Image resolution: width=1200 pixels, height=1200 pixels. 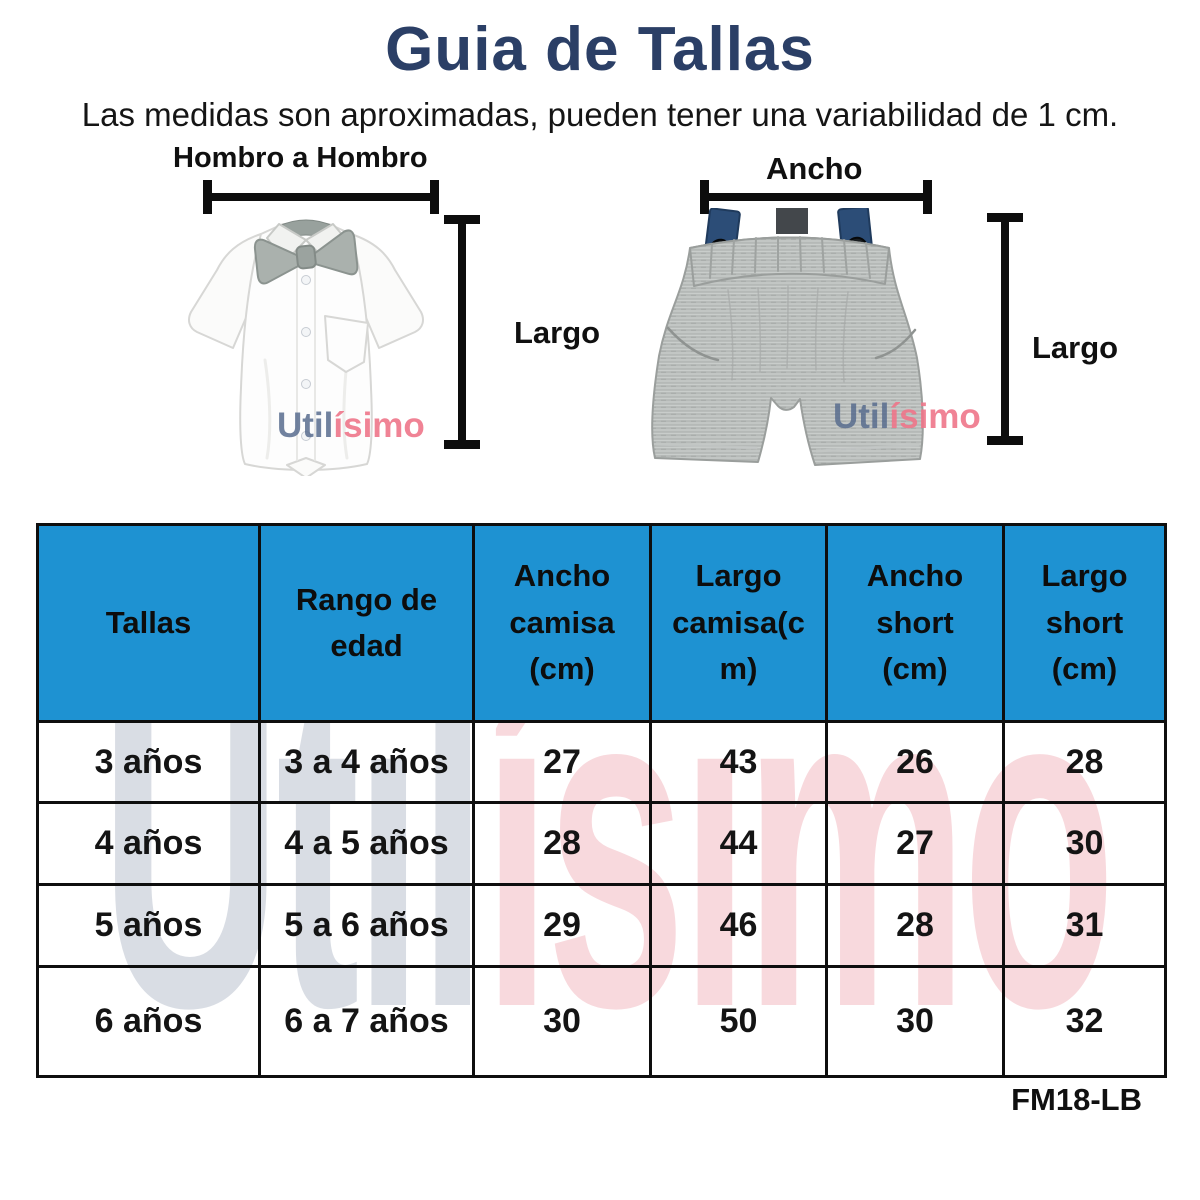 I want to click on shorts-fold-lines, so click(x=788, y=334).